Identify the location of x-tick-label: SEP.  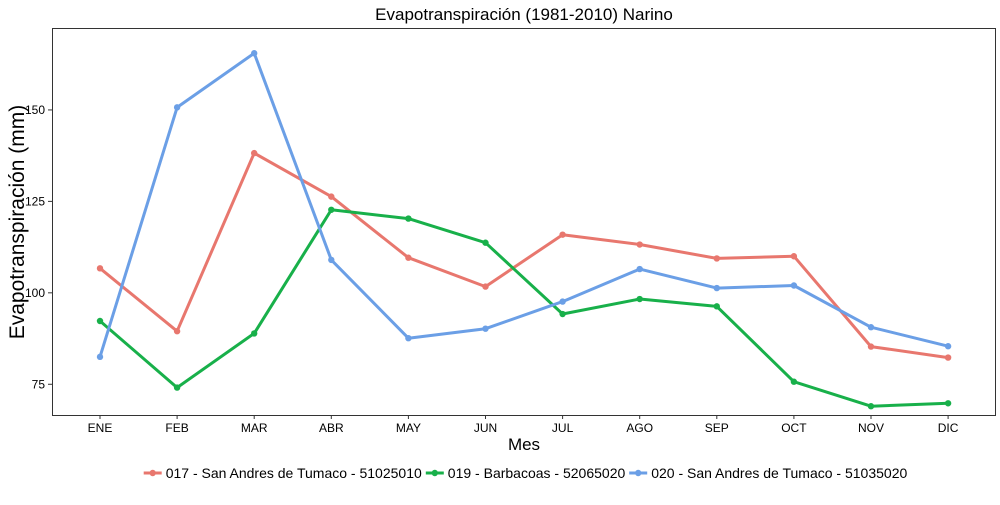
(717, 428).